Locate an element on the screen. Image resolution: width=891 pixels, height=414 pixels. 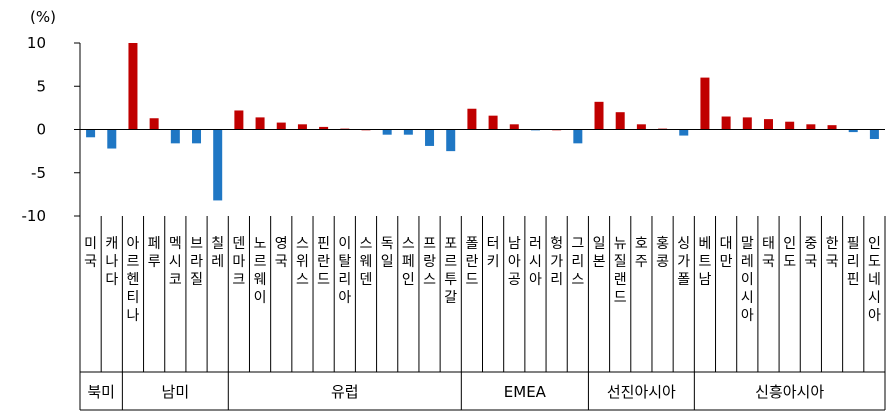
group-label: EMEA is located at coordinates (525, 392).